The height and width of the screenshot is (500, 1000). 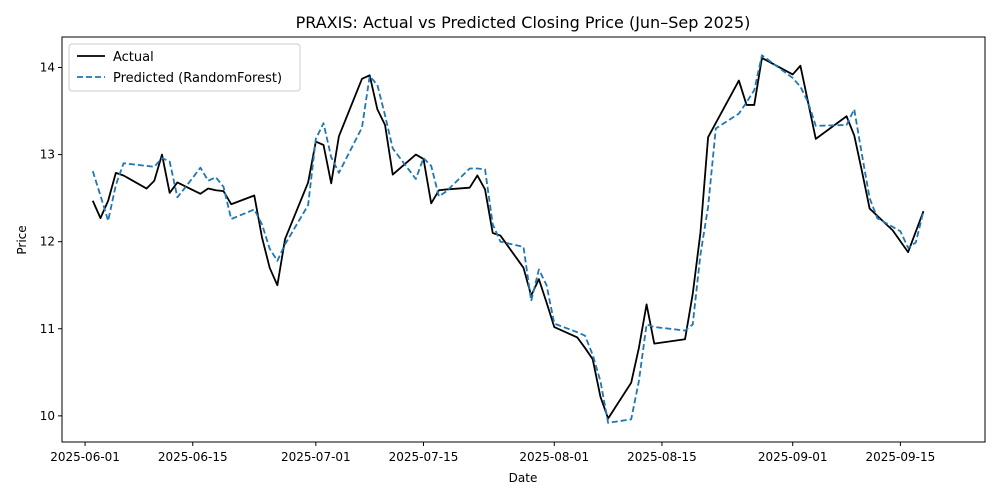 I want to click on x-tick-label: 2025-06-15, so click(x=193, y=457).